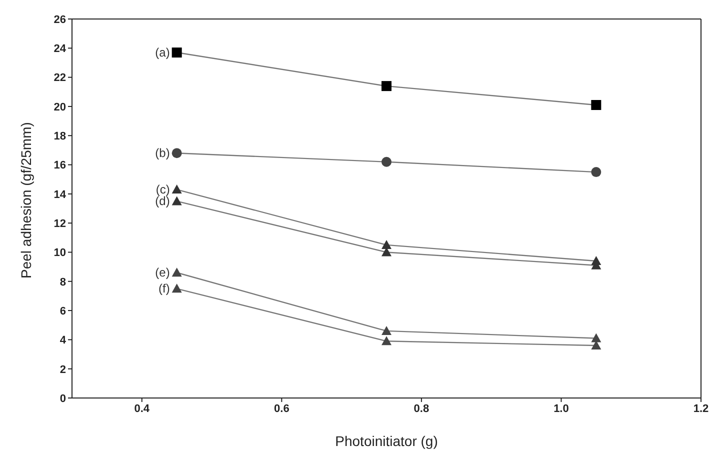 The image size is (724, 458). I want to click on y-tick-label: 16, so click(60, 166).